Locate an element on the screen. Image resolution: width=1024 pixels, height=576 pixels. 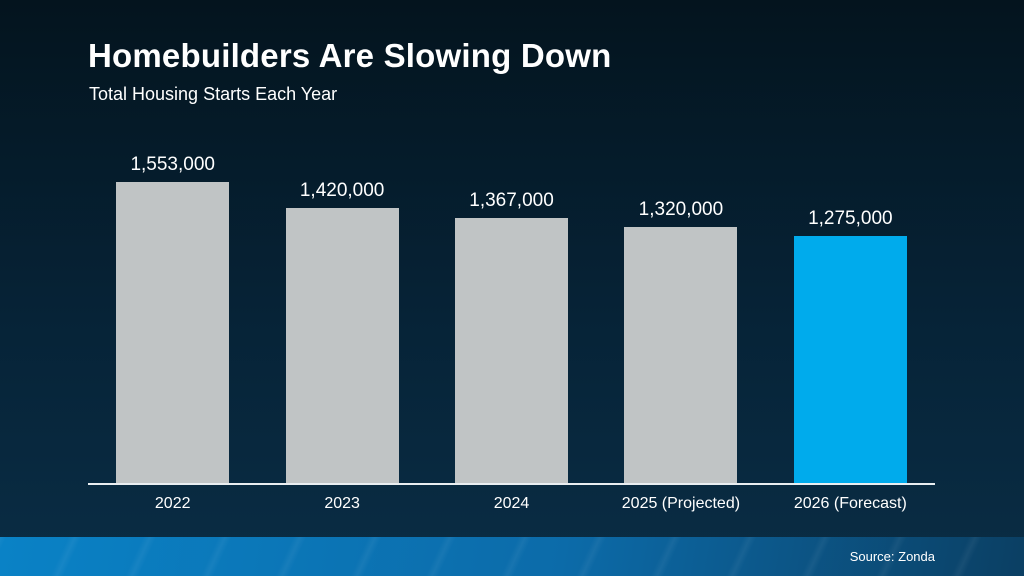
bar-value-label: 1,367,000 is located at coordinates (511, 201).